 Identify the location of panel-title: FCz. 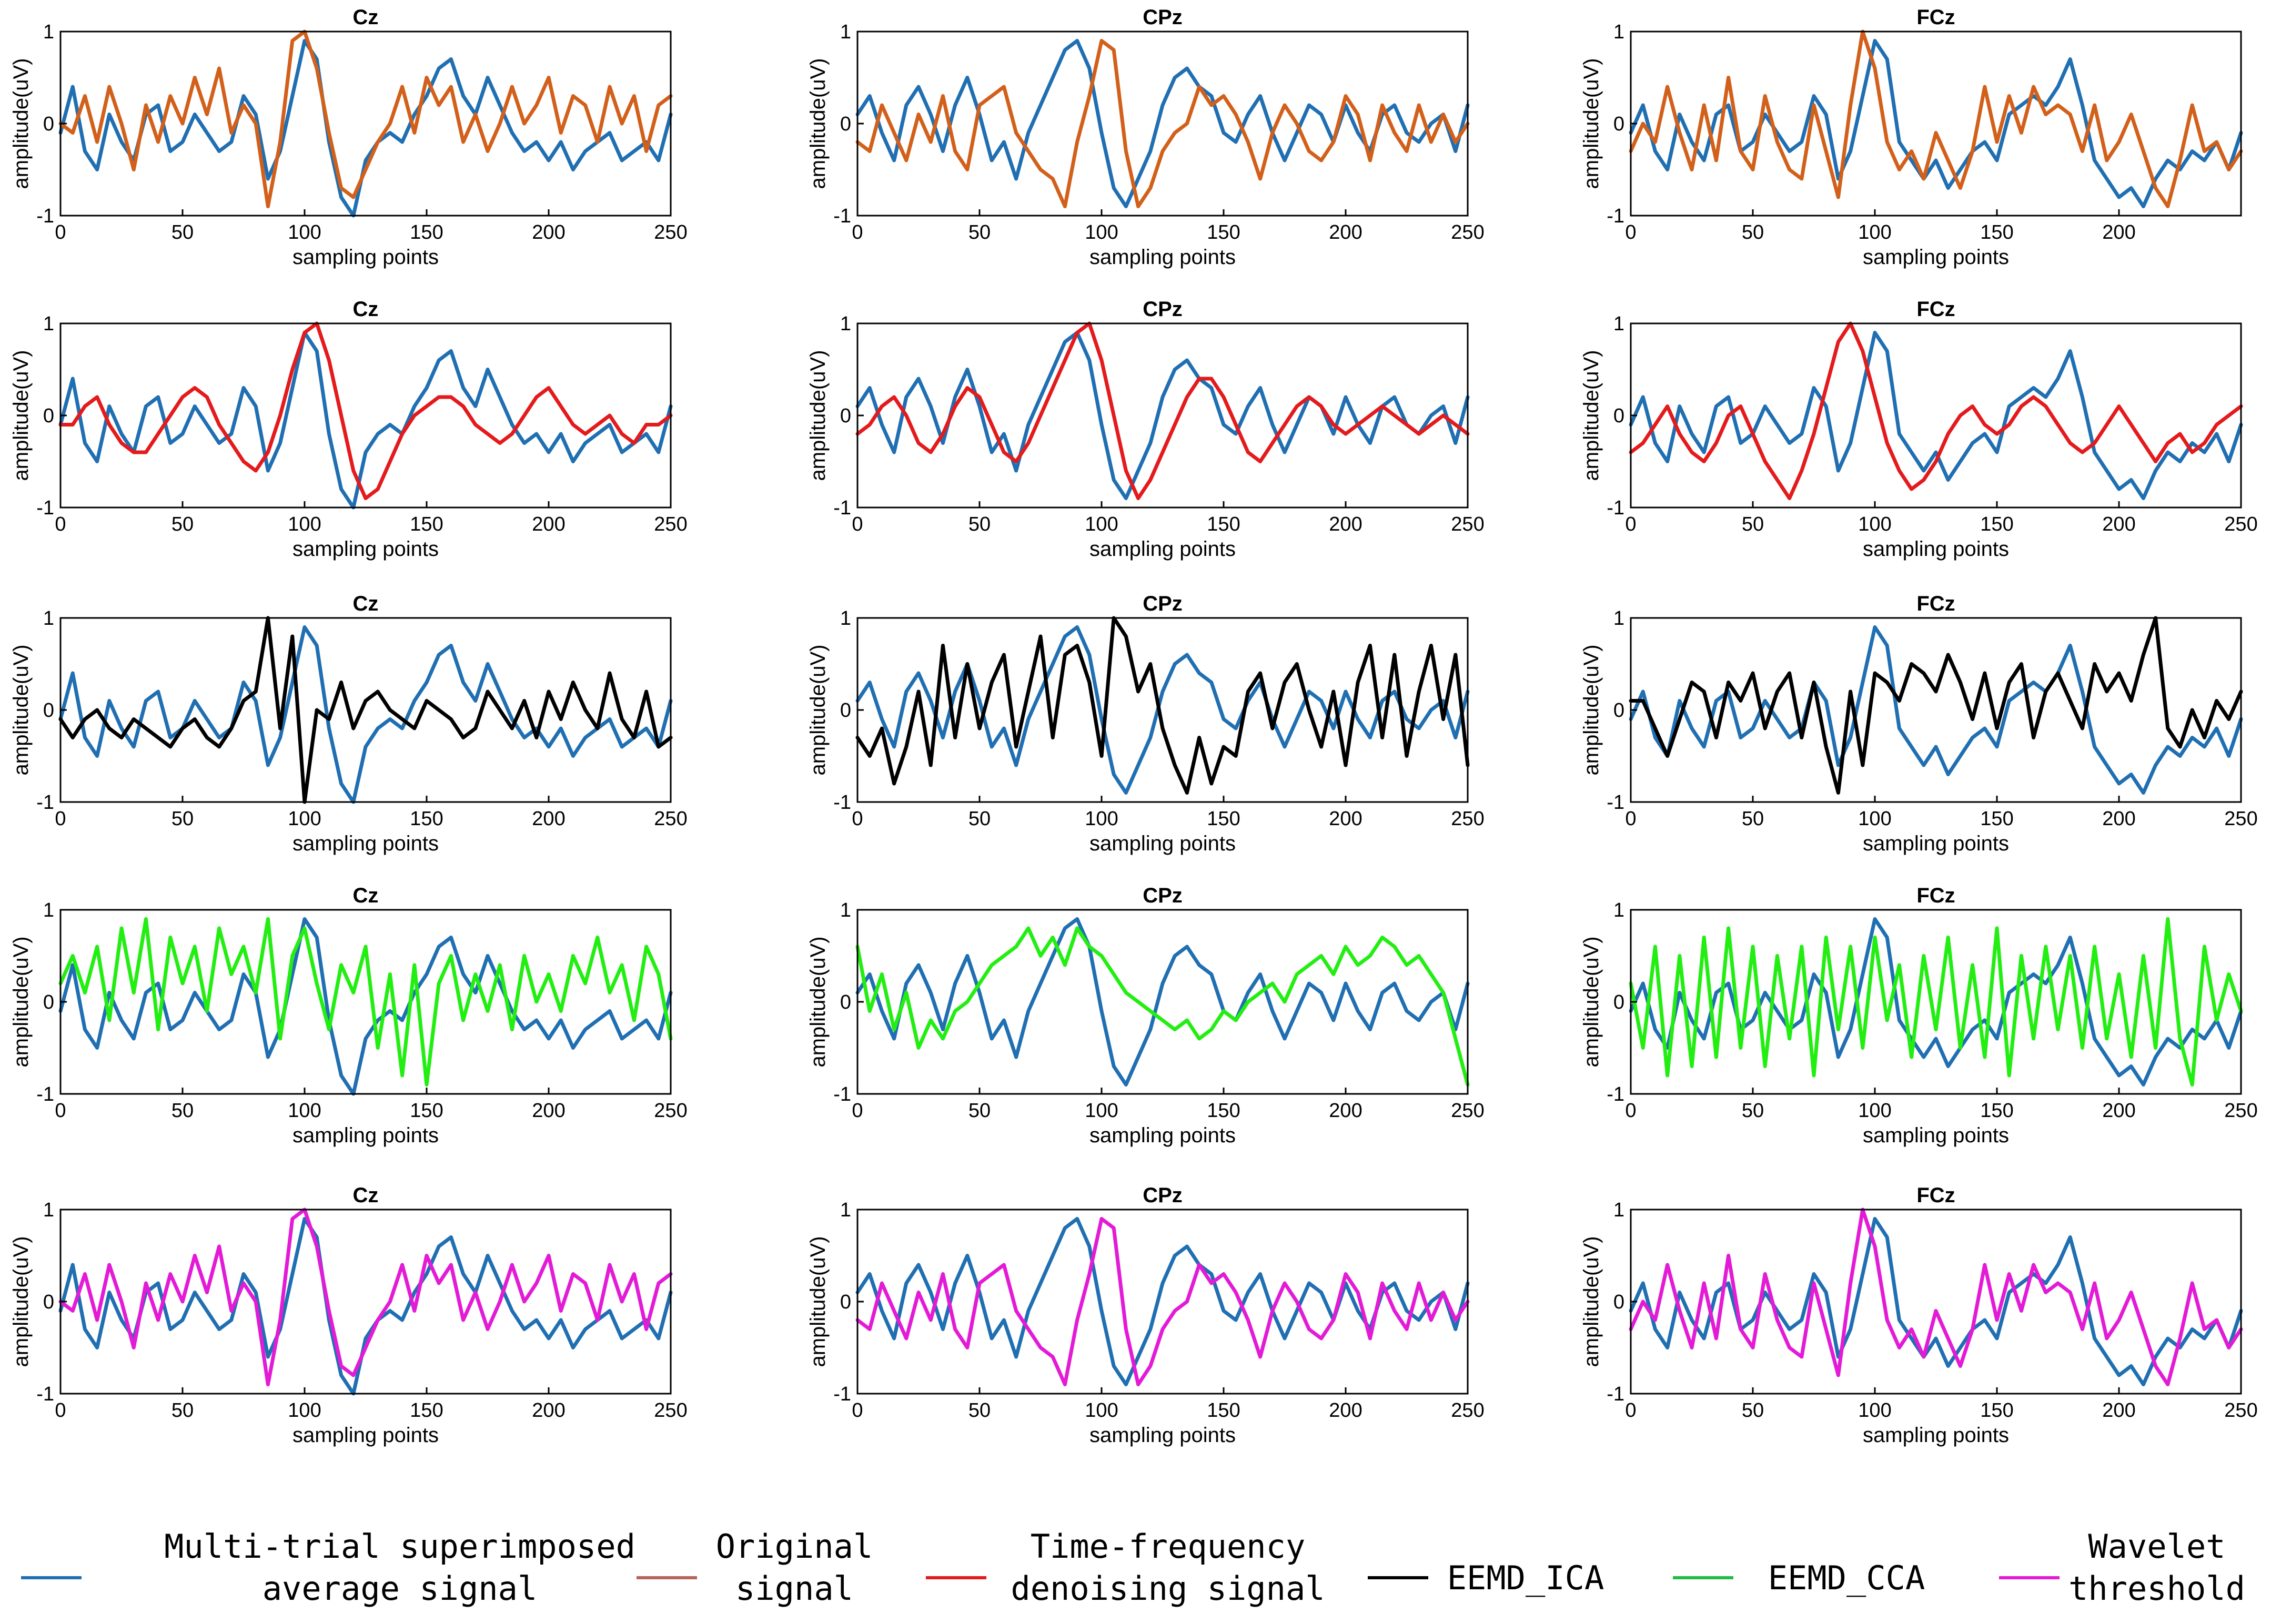
(1935, 895).